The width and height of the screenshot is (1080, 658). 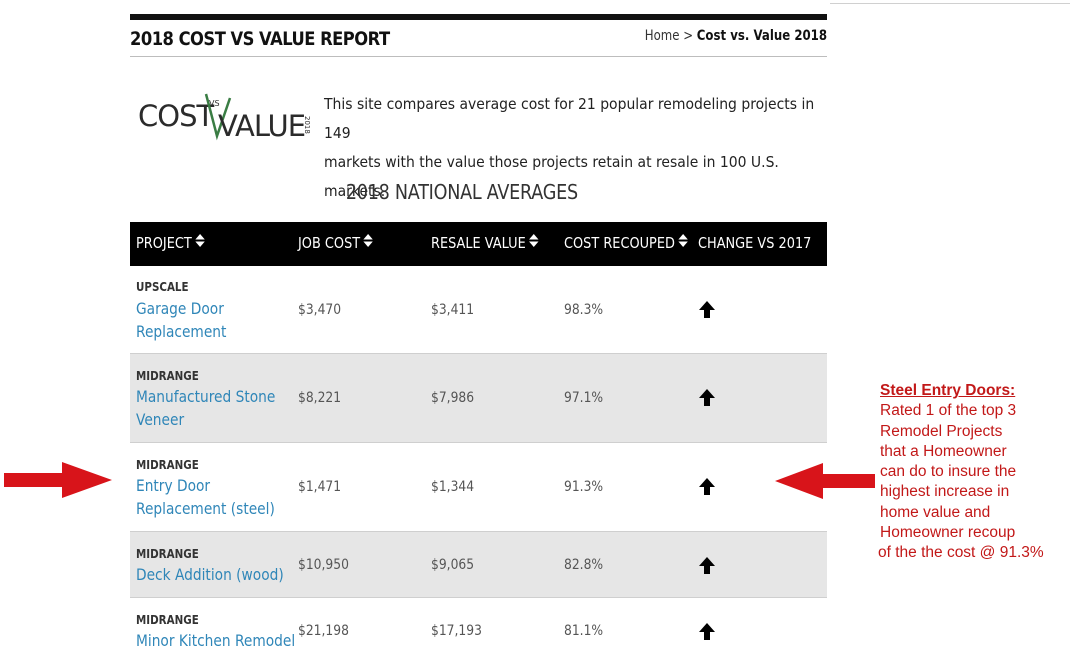 I want to click on column-header-change-vs-2017: CHANGE VS 2017, so click(x=755, y=243).